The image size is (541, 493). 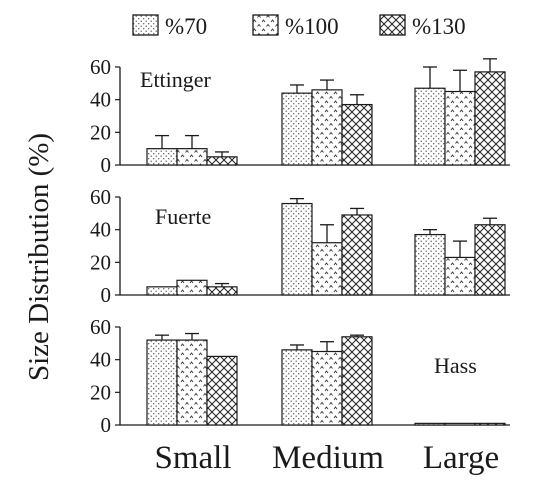 I want to click on category-axis-labels: Small Medium Large, so click(x=326, y=458).